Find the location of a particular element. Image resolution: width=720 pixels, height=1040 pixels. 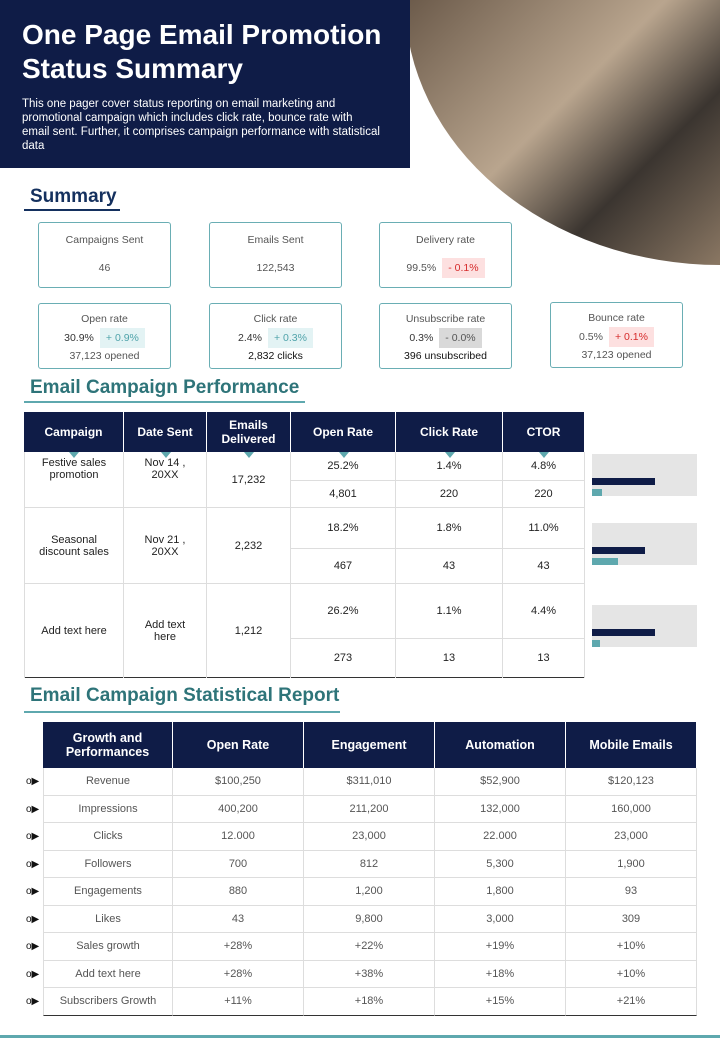

summary-card: Delivery rate 99.5% - 0.1% is located at coordinates (445, 255).